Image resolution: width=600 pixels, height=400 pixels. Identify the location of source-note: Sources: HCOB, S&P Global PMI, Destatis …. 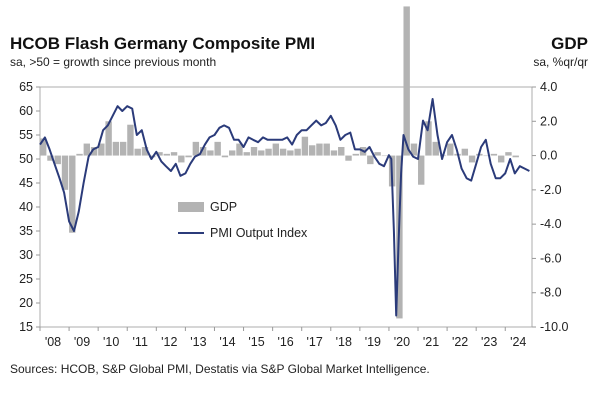
(220, 369).